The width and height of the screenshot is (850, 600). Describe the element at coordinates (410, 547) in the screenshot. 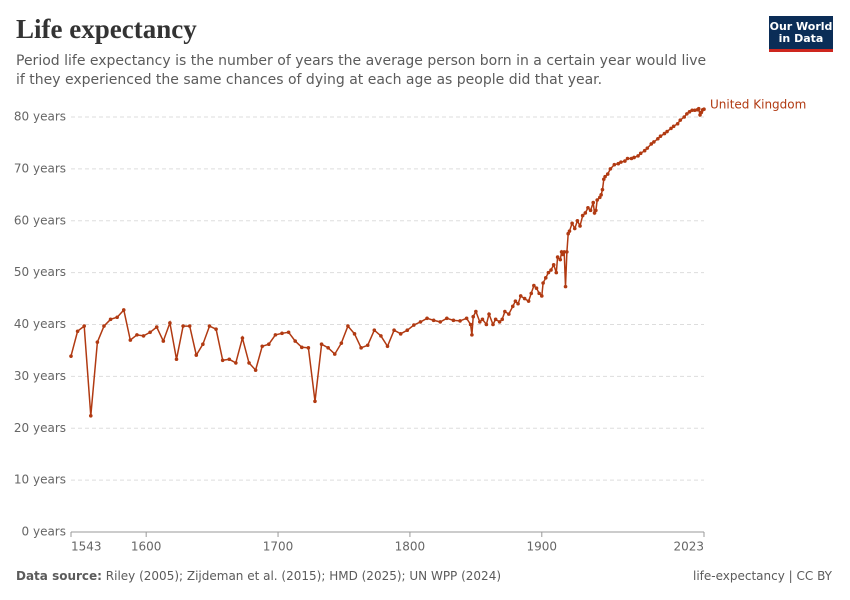

I see `x-tick-label: 1800` at that location.